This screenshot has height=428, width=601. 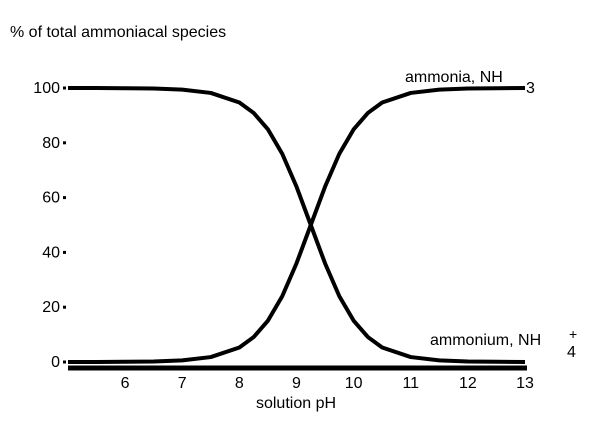 What do you see at coordinates (296, 403) in the screenshot?
I see `x-axis-label: solution pH` at bounding box center [296, 403].